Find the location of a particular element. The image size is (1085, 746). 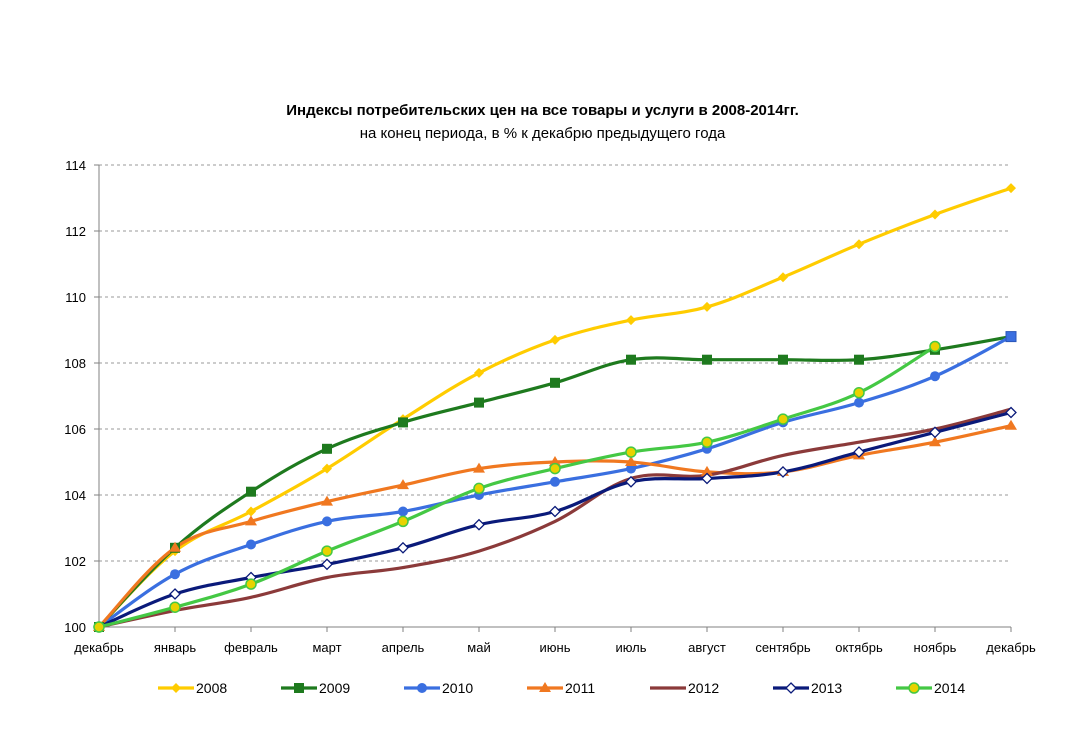

y-tick-label: 112 is located at coordinates (75, 231).